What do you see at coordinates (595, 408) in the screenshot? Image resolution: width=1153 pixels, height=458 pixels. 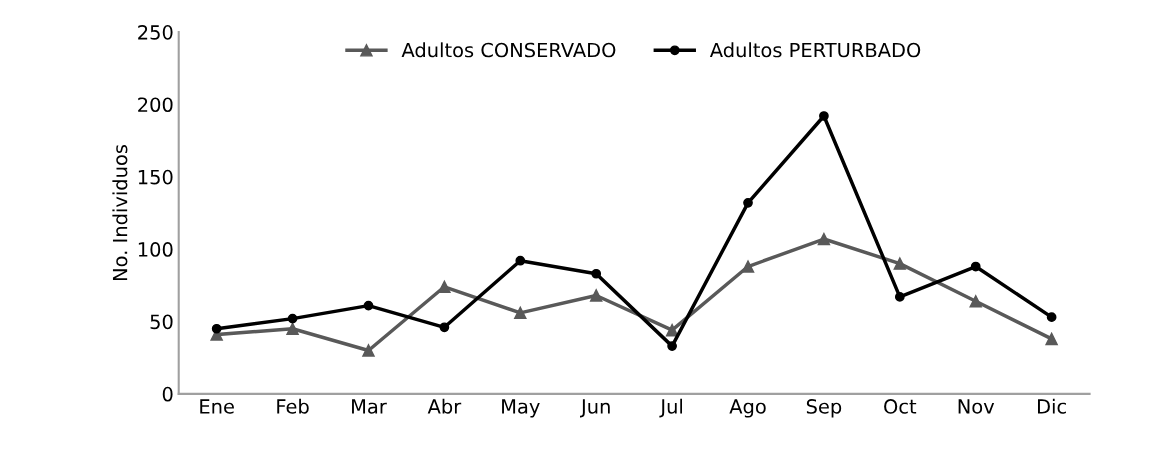 I see `x-tick-label: Jun` at bounding box center [595, 408].